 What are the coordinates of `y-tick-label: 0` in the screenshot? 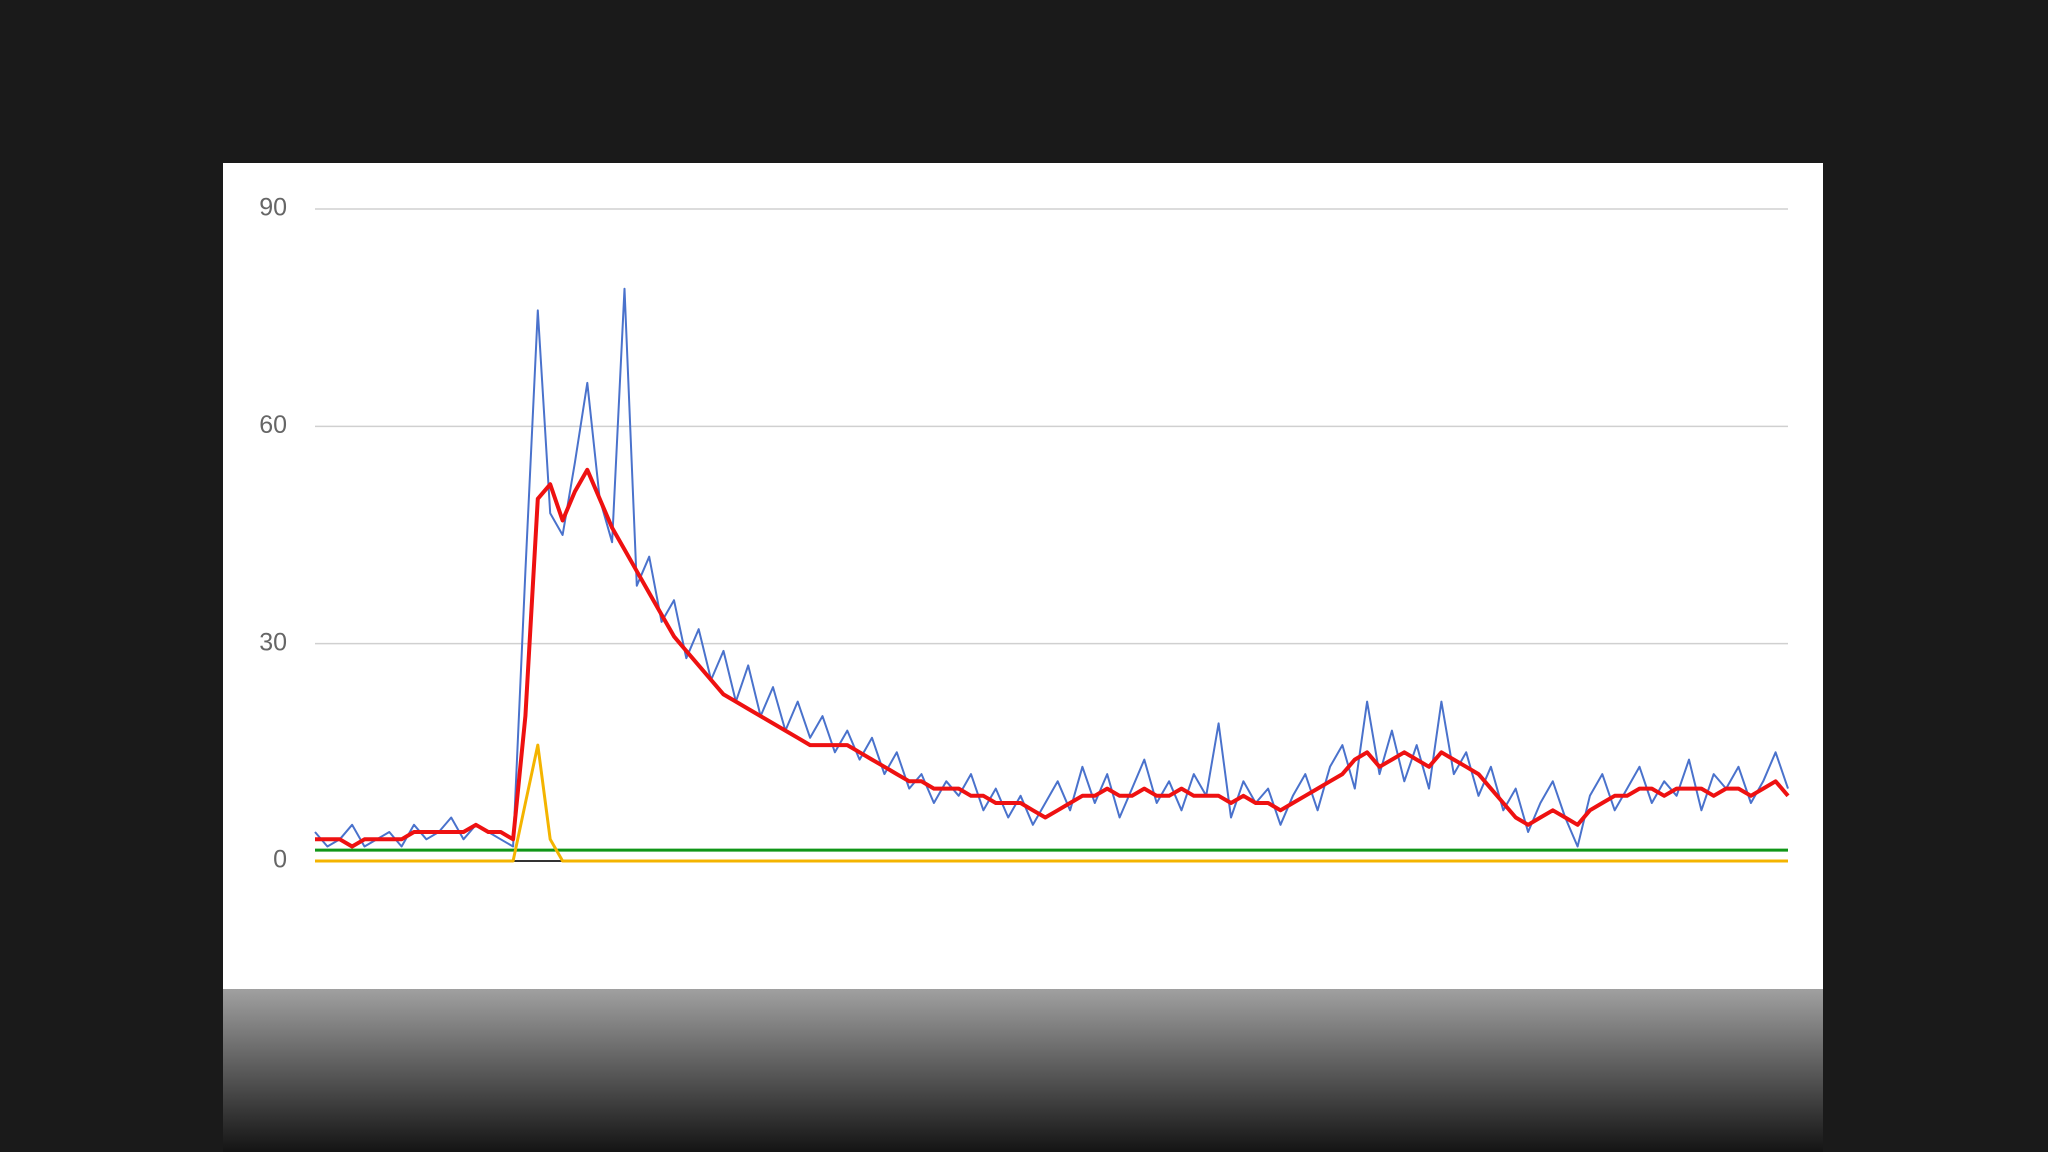 It's located at (280, 860).